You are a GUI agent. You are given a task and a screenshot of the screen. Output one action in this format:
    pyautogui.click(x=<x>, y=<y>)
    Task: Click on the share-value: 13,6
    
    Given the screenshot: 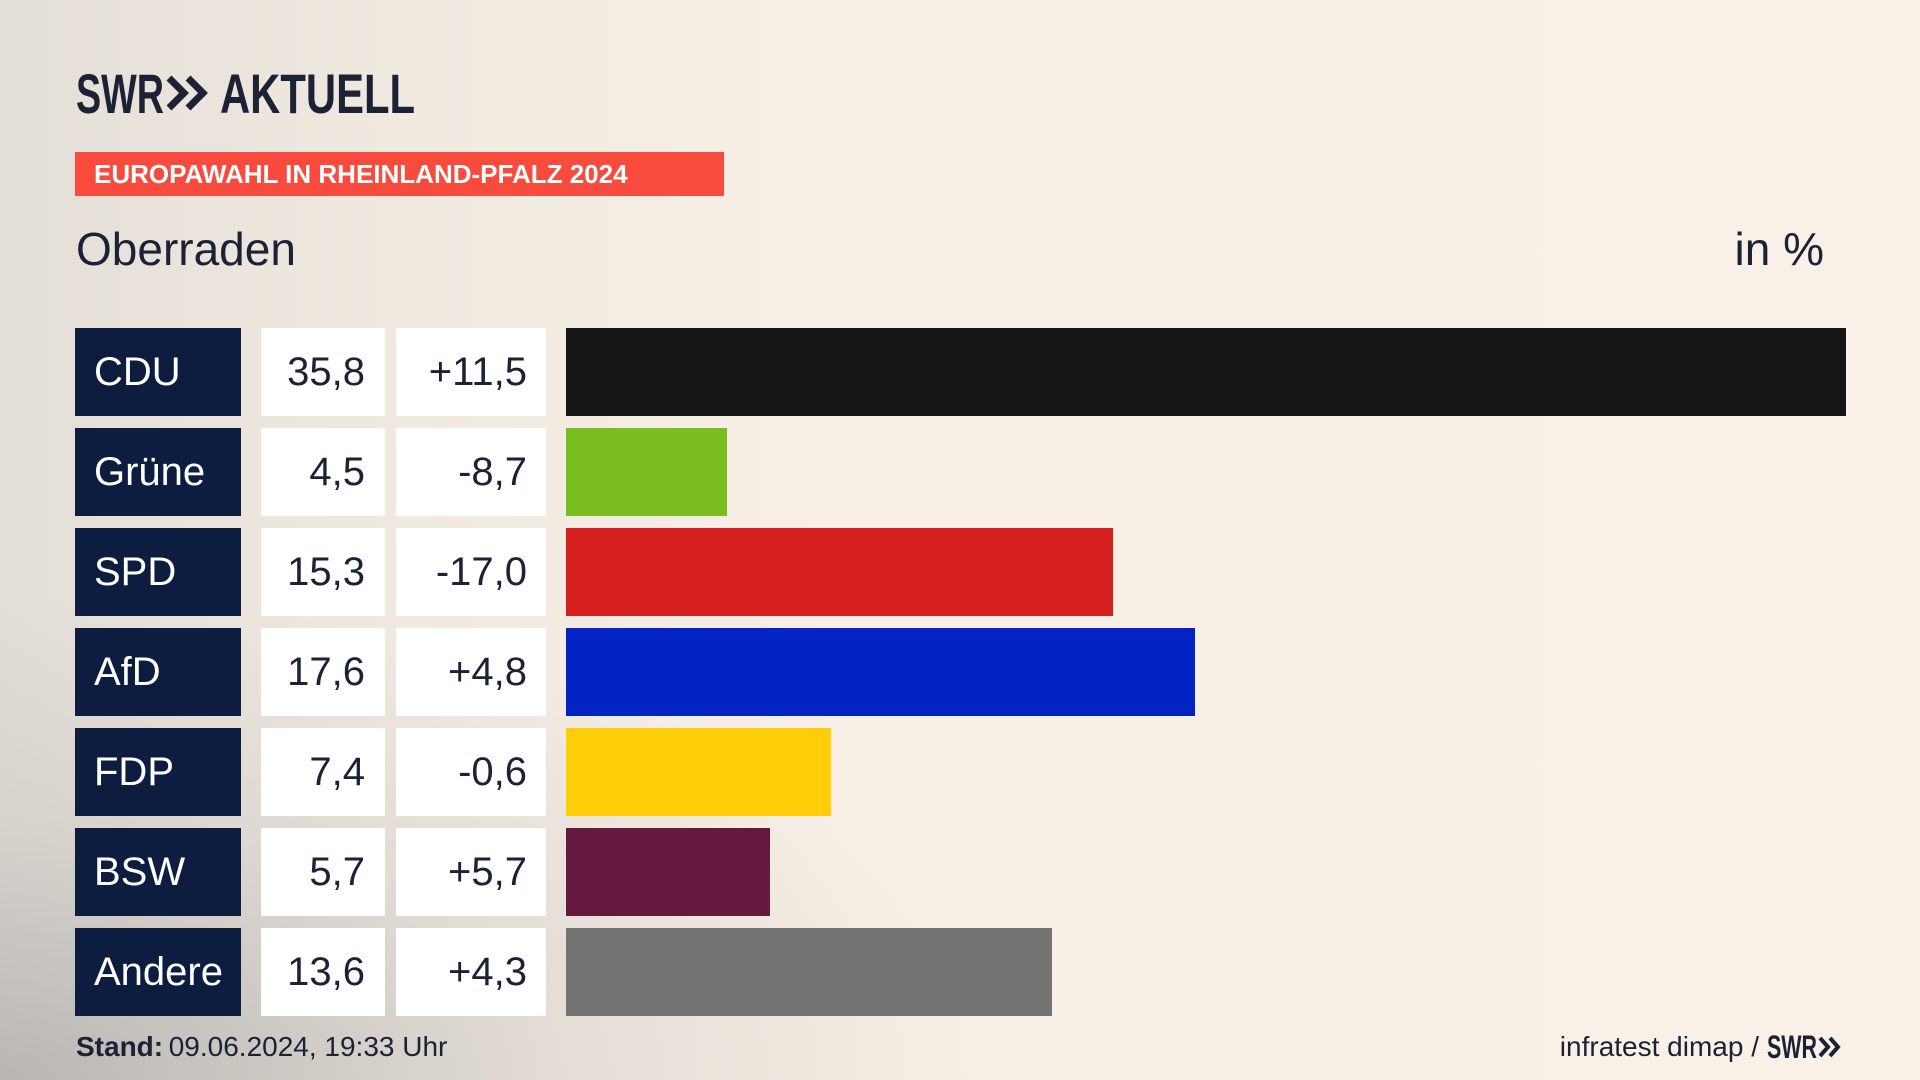 What is the action you would take?
    pyautogui.click(x=323, y=972)
    